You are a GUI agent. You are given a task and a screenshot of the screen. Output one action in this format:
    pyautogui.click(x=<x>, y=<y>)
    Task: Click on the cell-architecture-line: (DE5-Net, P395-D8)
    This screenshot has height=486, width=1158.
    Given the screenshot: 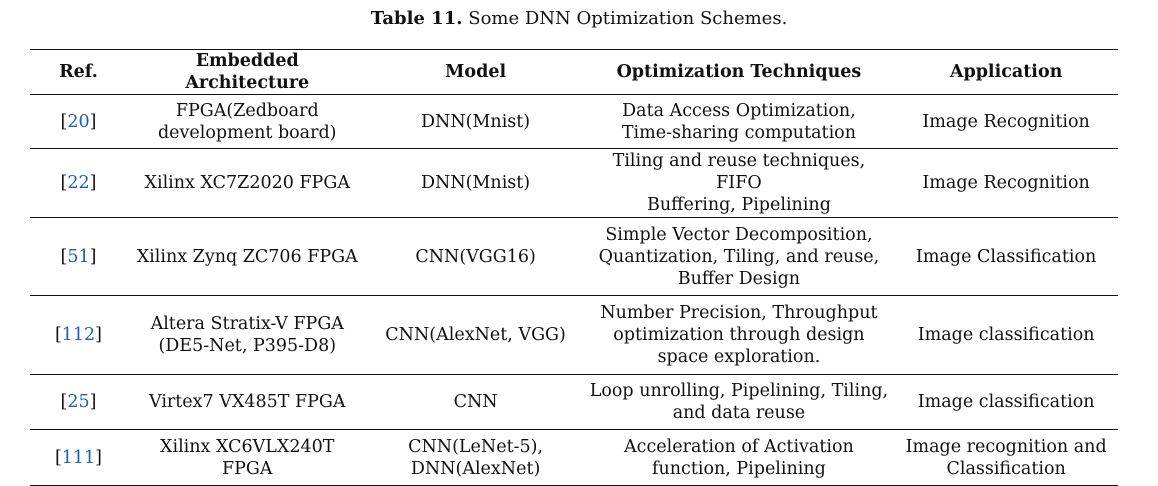 What is the action you would take?
    pyautogui.click(x=247, y=346)
    